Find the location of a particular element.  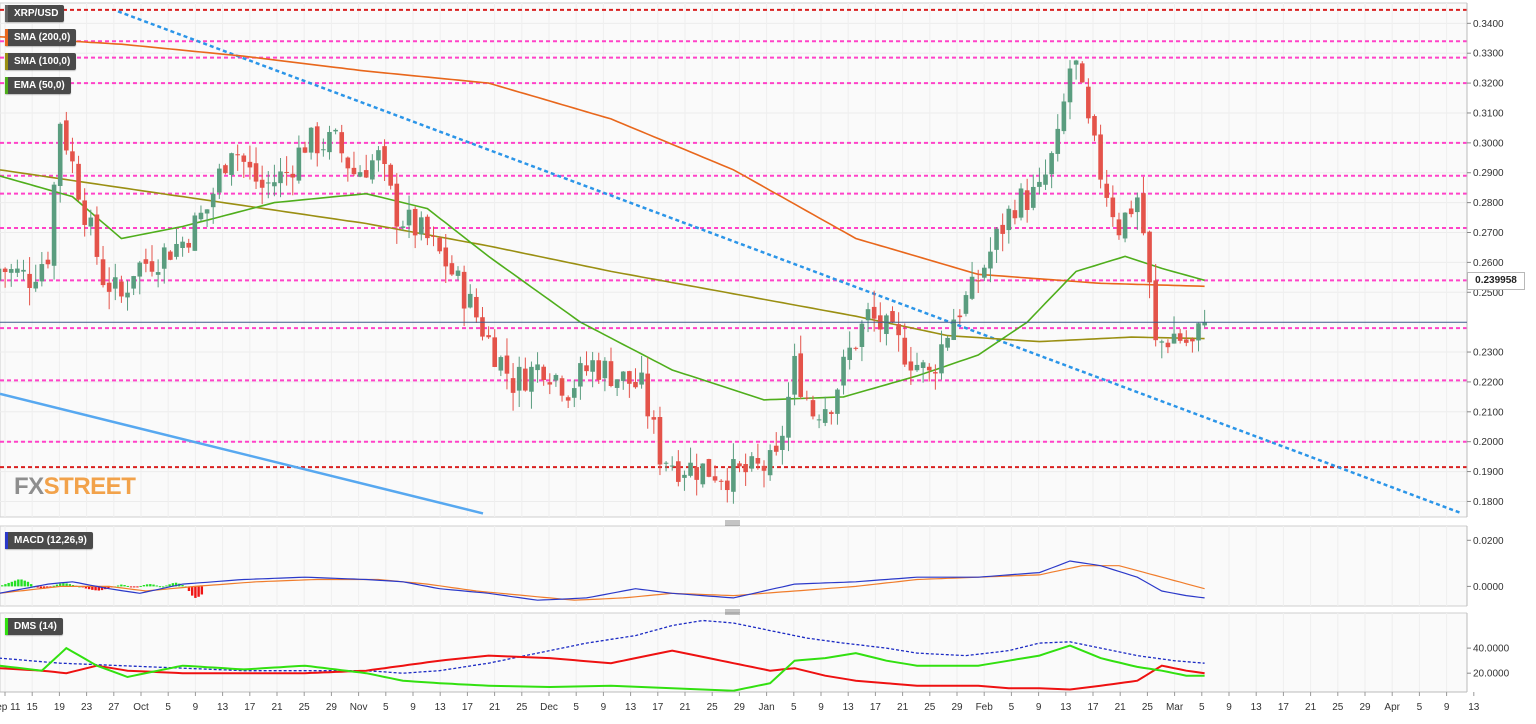

price-tick-label-1: 0.3300 is located at coordinates (1488, 54).